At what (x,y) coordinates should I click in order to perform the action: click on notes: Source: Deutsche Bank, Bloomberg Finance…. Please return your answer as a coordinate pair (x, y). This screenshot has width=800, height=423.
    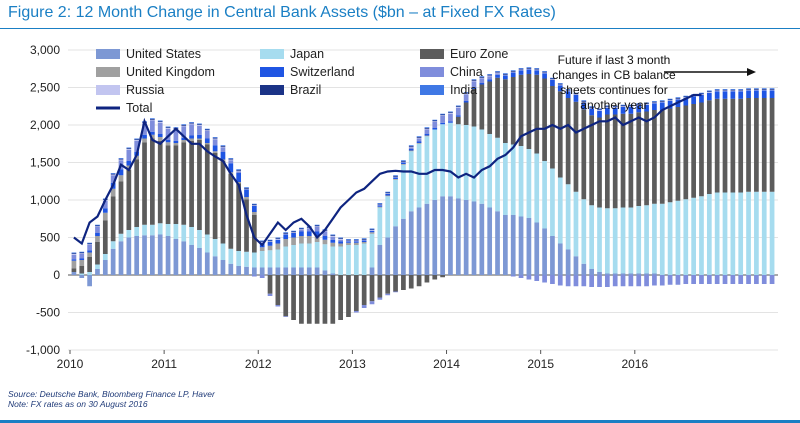
    Looking at the image, I should click on (111, 399).